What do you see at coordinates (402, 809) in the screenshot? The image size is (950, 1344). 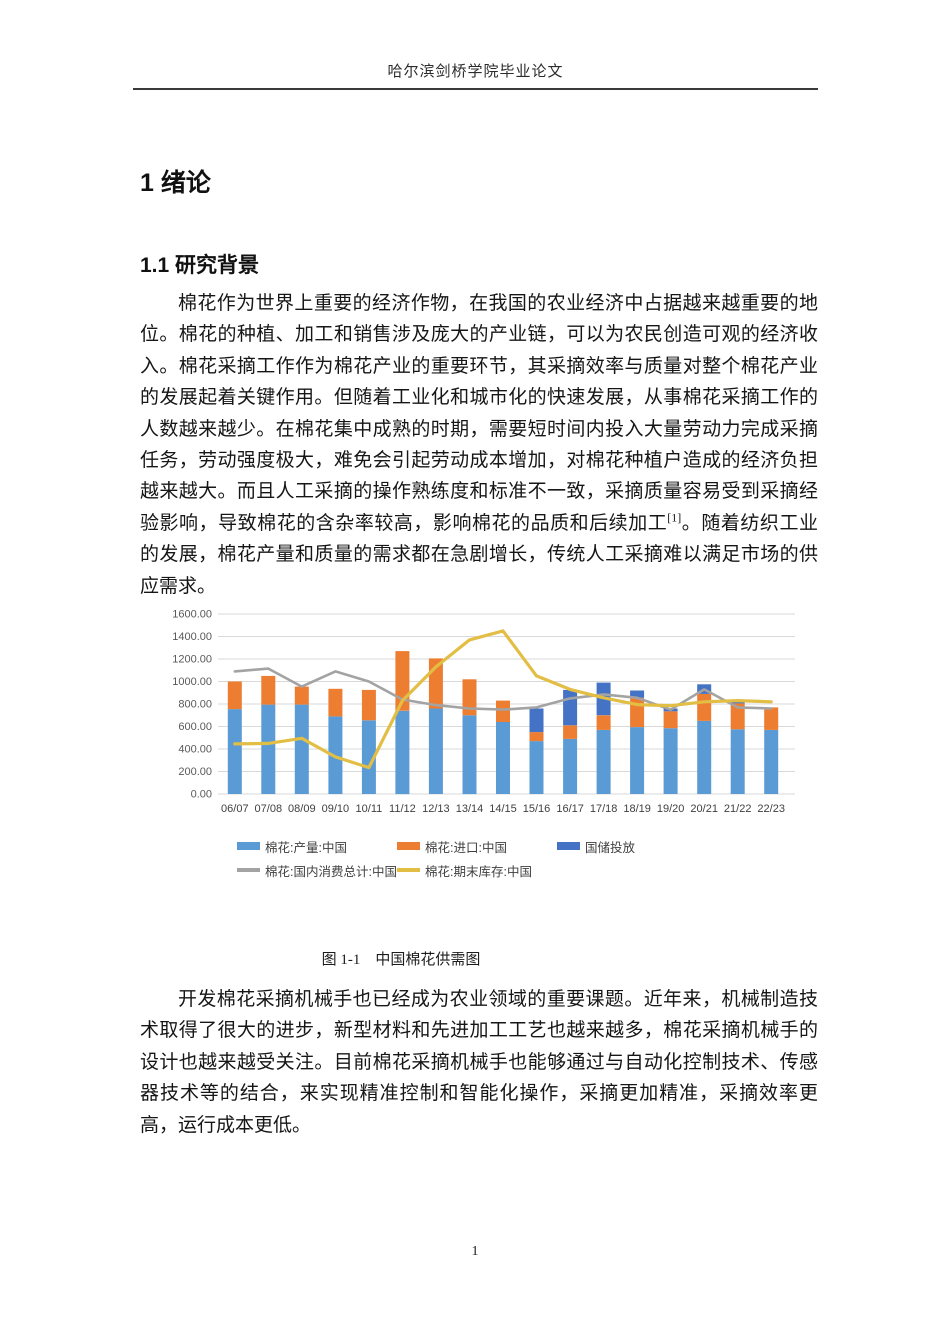 I see `svg-text: 11/12` at bounding box center [402, 809].